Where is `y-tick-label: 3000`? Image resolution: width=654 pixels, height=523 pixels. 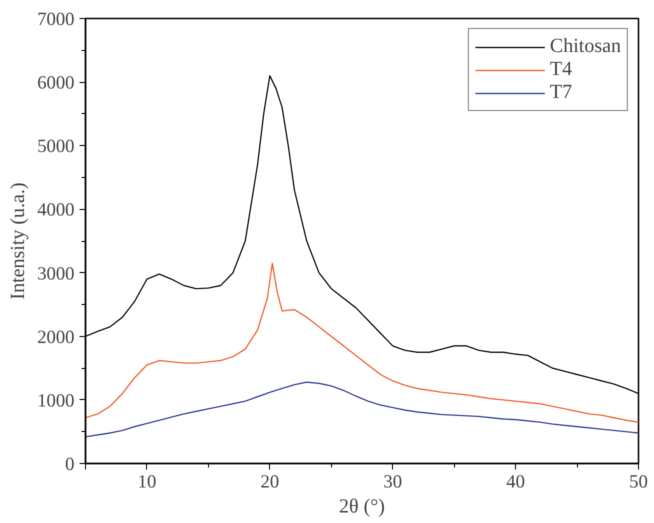
y-tick-label: 3000 is located at coordinates (55, 273).